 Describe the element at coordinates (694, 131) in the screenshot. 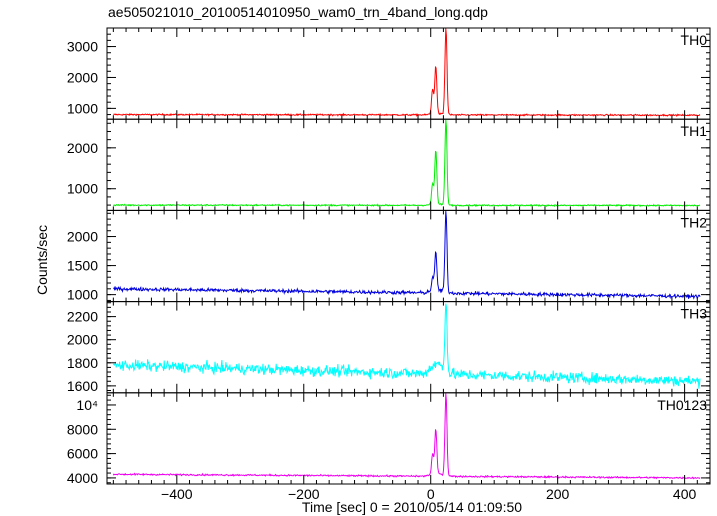

I see `panel-label-th1: TH1` at that location.